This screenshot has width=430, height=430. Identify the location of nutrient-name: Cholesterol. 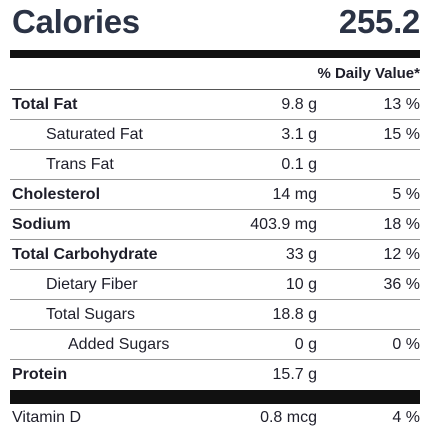
(56, 194).